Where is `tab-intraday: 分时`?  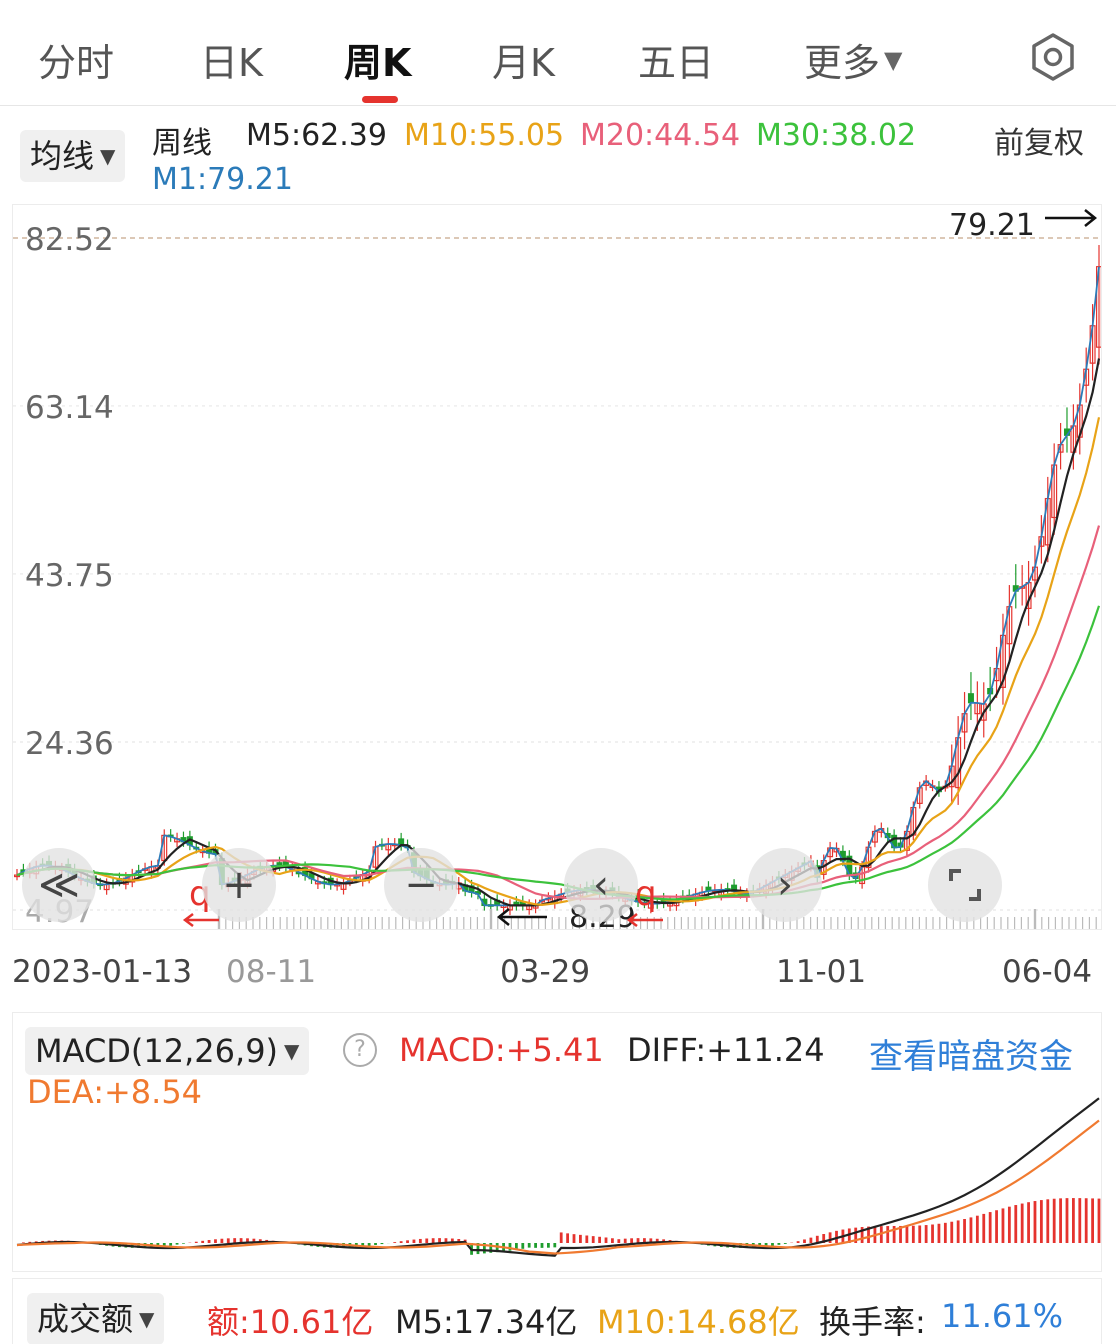 tab-intraday: 分时 is located at coordinates (76, 63).